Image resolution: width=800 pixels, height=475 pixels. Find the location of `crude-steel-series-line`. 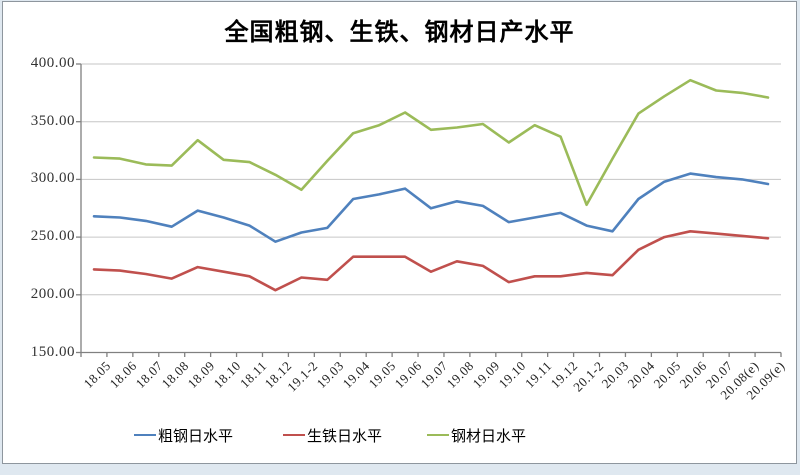

crude-steel-series-line is located at coordinates (431, 207).